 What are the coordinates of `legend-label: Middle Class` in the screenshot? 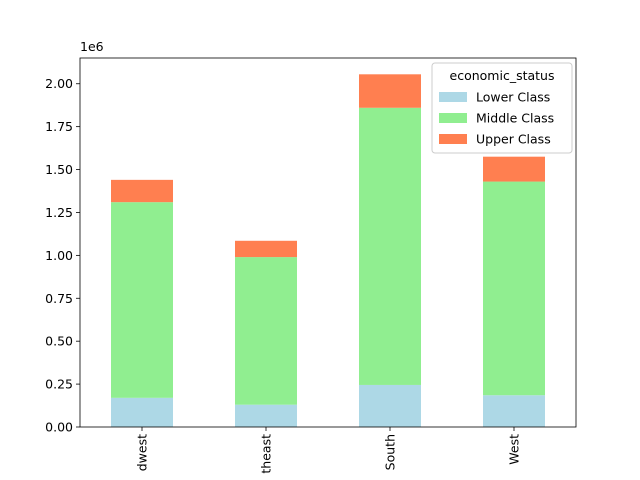 It's located at (515, 118).